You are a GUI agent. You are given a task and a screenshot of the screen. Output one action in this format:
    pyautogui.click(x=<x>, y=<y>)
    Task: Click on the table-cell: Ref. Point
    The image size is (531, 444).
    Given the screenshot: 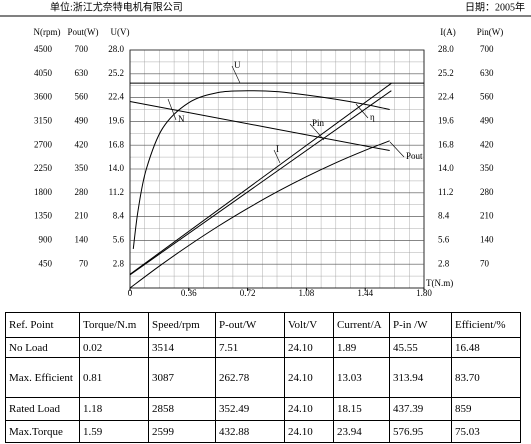 What is the action you would take?
    pyautogui.click(x=42, y=325)
    